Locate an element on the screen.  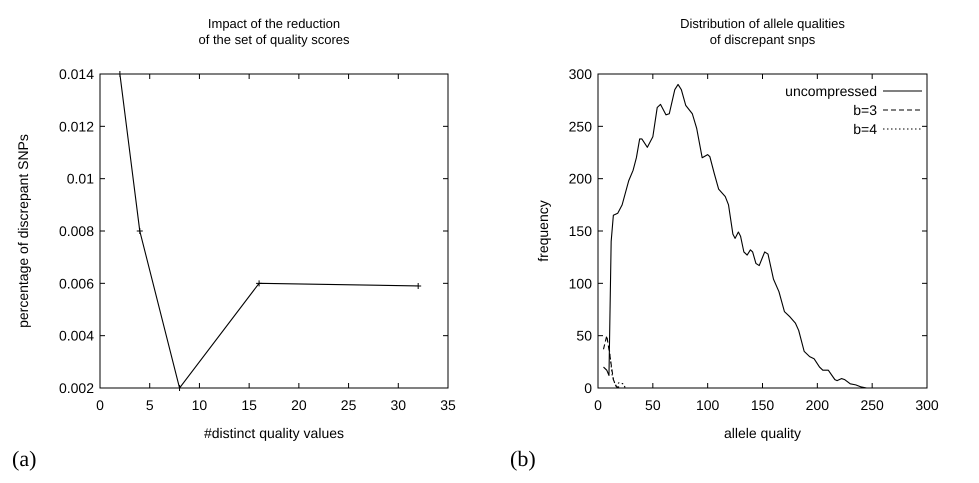
x-tick-label: 300 is located at coordinates (927, 405).